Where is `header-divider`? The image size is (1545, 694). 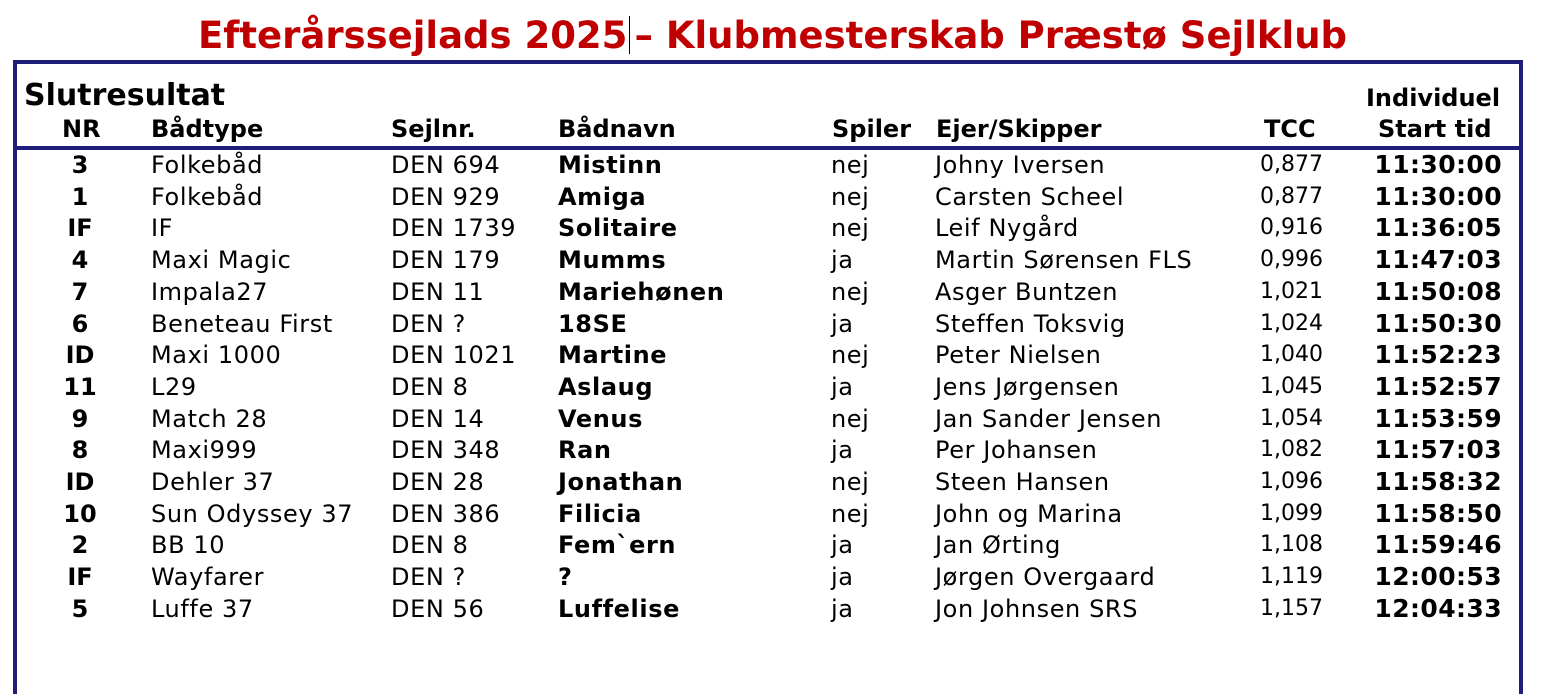 header-divider is located at coordinates (768, 148).